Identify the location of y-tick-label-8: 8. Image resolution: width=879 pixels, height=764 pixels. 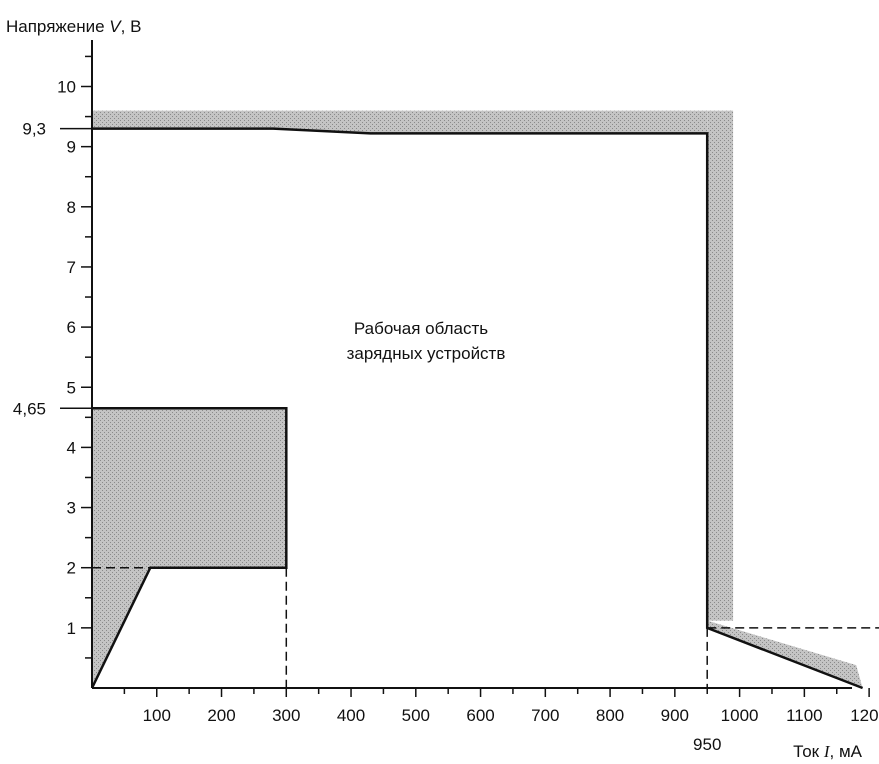
(71, 207).